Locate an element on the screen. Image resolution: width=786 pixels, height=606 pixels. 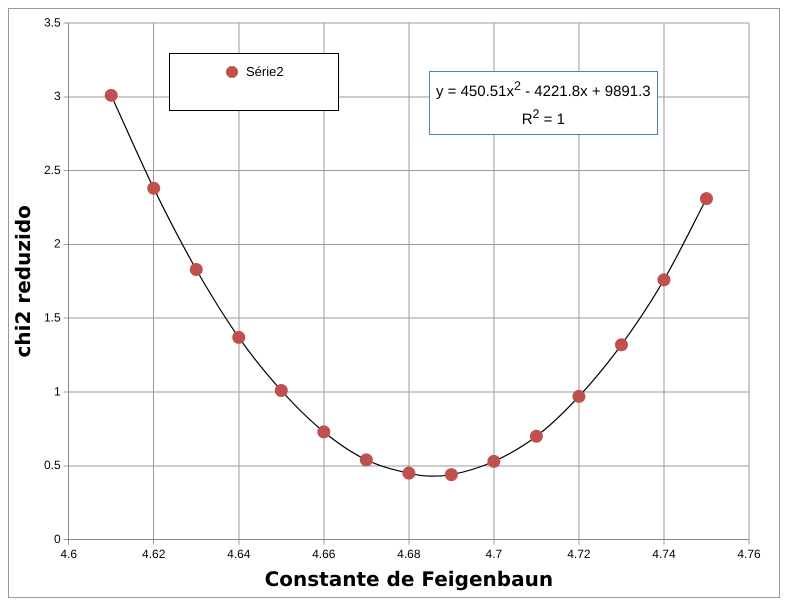
x-tick-label: 4.6 is located at coordinates (69, 554).